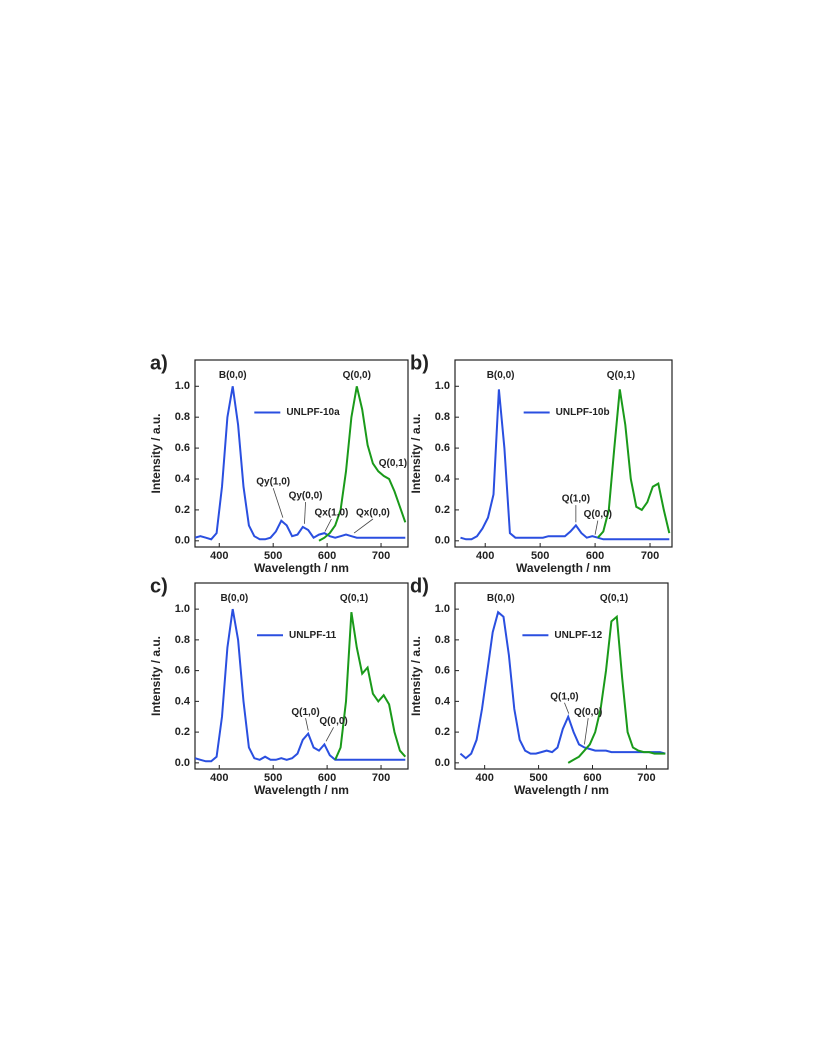 The image size is (816, 1061). I want to click on legend-label: UNLPF-12, so click(578, 635).